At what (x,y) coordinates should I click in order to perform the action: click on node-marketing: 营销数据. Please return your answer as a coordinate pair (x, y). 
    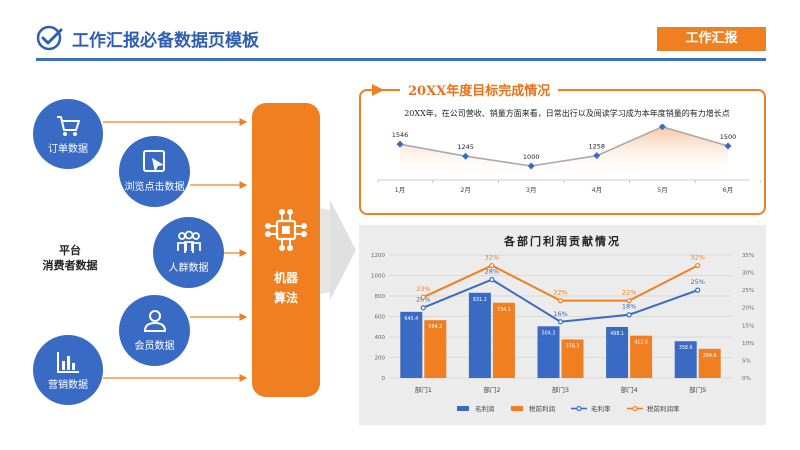
    Looking at the image, I should click on (68, 370).